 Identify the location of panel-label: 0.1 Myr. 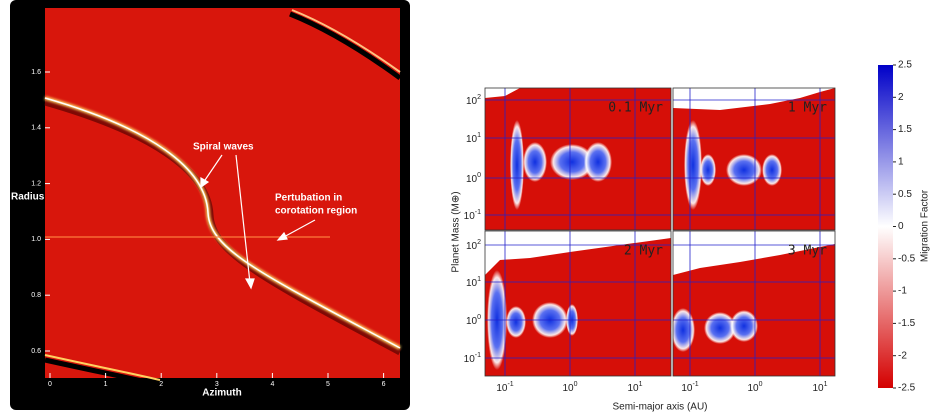
(635, 108).